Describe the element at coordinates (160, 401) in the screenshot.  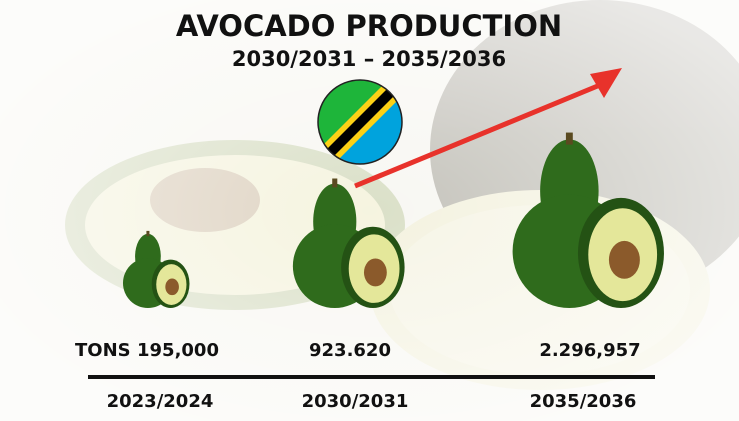
I see `category-label: 2023/2024` at that location.